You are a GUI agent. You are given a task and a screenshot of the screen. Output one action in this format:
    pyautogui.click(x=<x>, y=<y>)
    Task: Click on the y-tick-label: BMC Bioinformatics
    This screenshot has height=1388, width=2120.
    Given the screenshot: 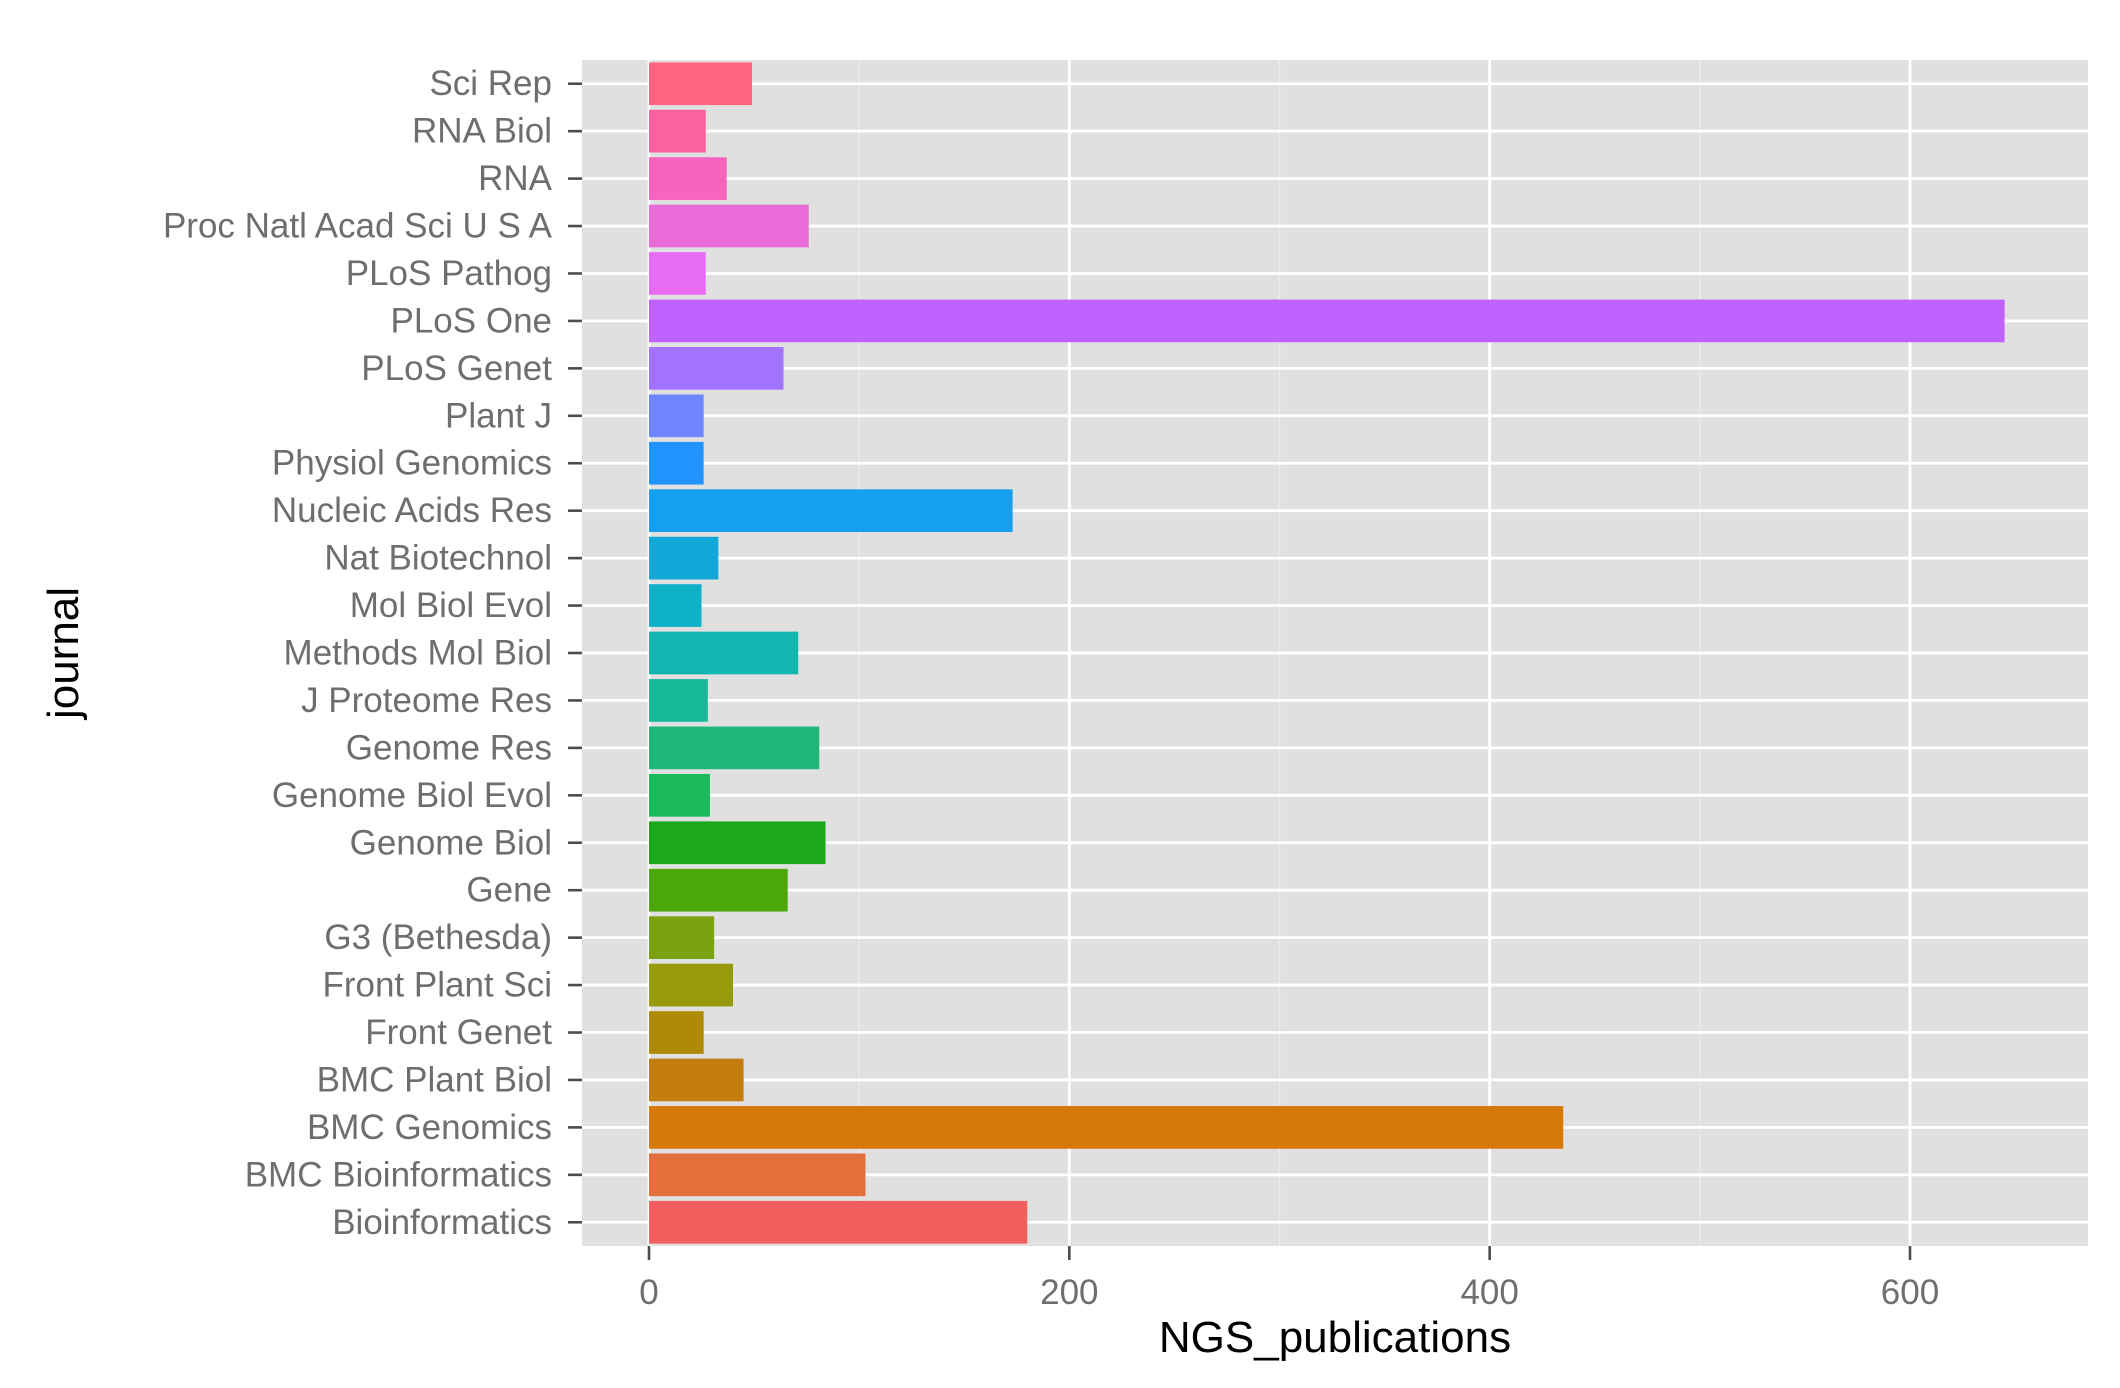 What is the action you would take?
    pyautogui.click(x=398, y=1174)
    